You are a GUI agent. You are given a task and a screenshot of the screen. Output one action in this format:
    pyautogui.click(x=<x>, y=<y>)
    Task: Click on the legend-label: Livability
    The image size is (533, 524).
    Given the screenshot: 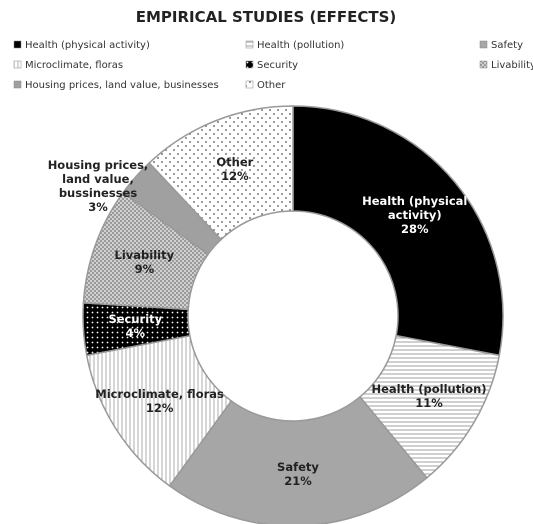 What is the action you would take?
    pyautogui.click(x=512, y=65)
    